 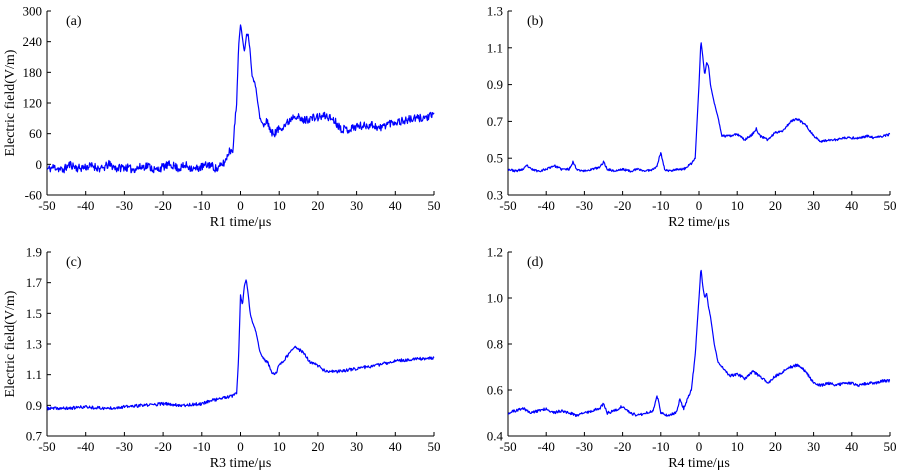 I want to click on x-axis-title: R3 time/μs, so click(x=241, y=463).